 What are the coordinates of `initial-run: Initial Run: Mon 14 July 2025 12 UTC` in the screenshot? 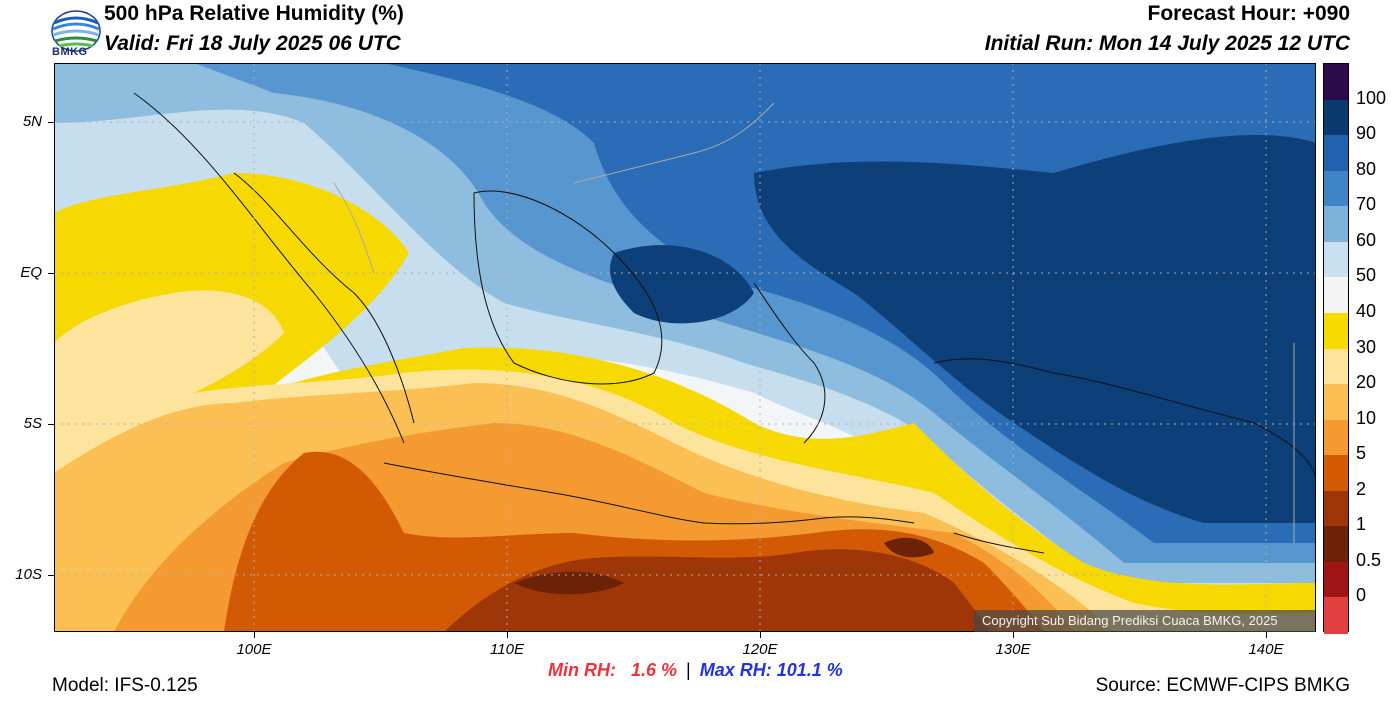 It's located at (1167, 43).